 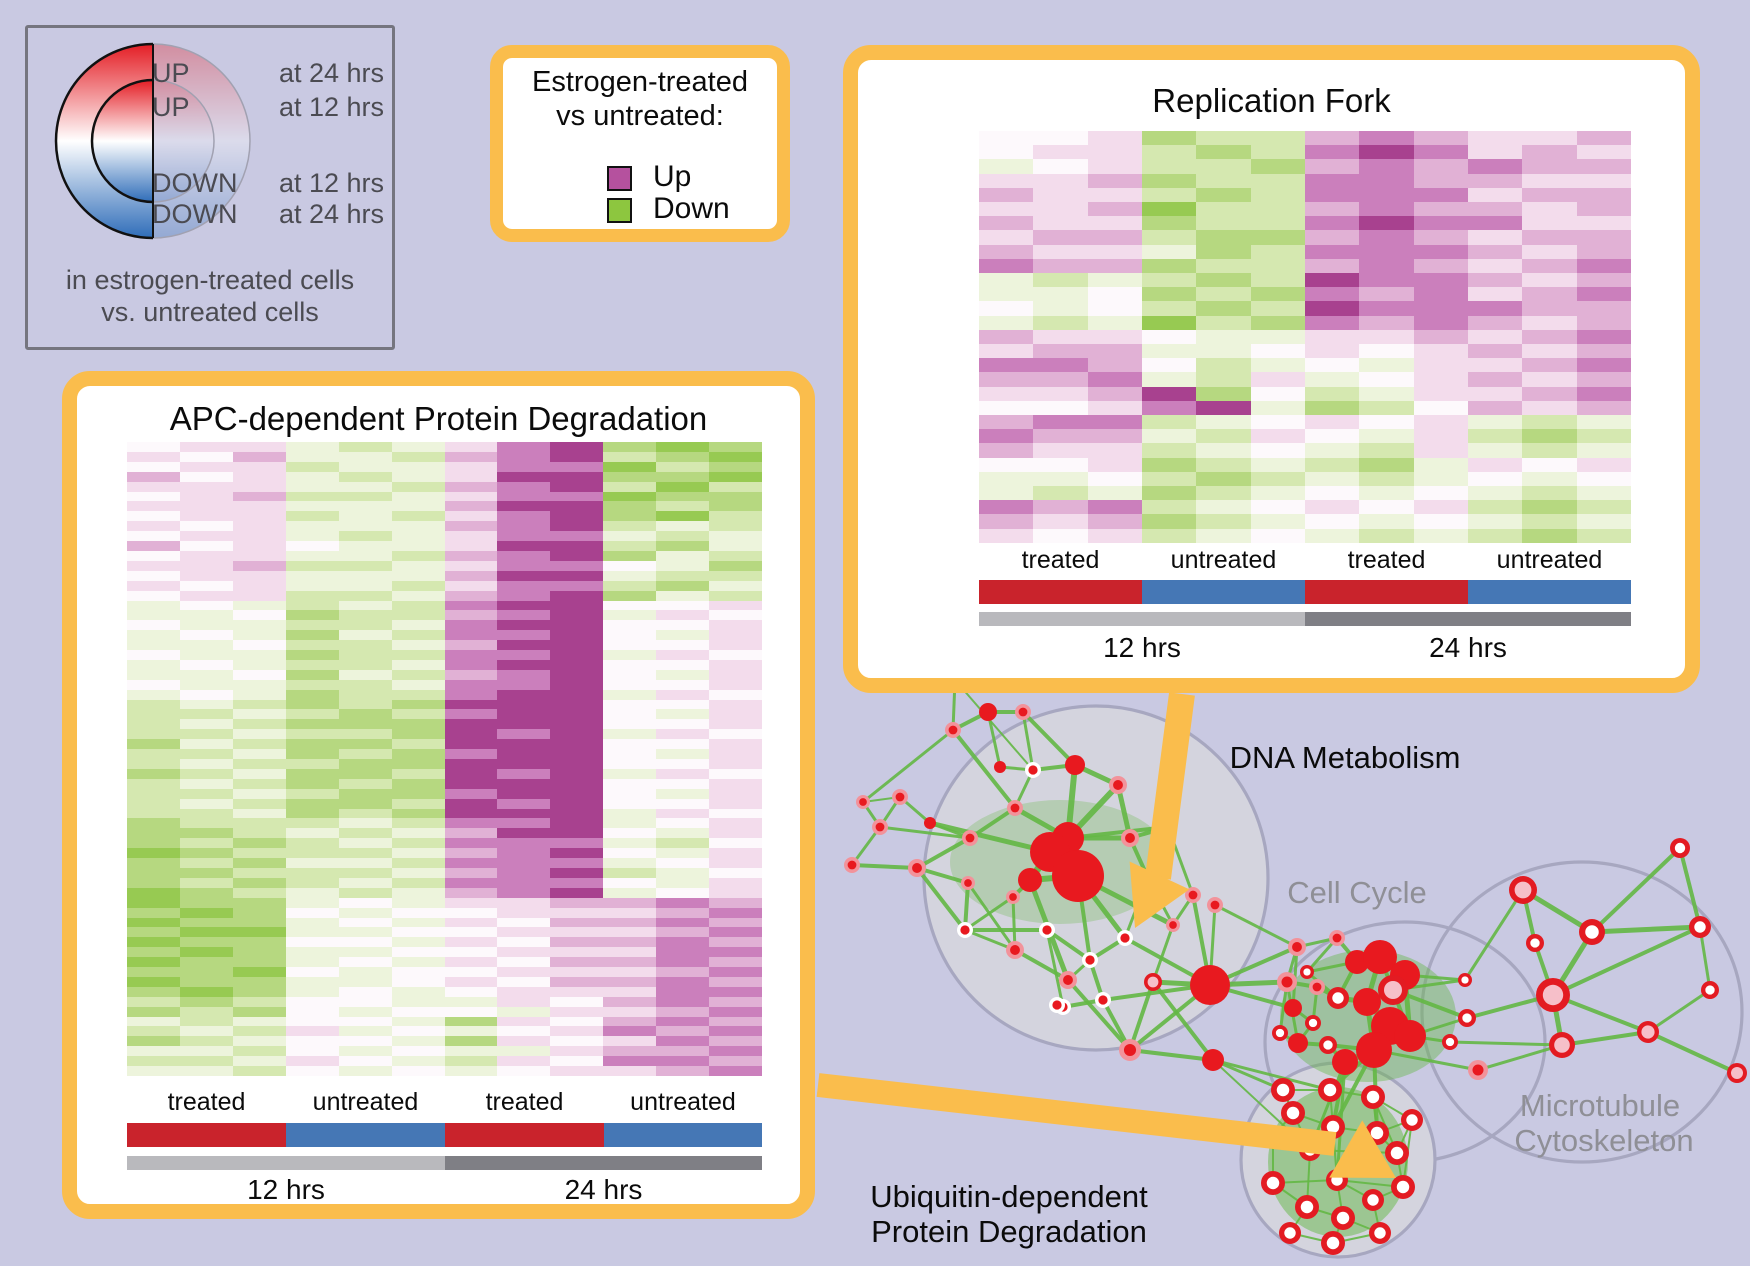 I want to click on up-down-gradient-circle, so click(x=152, y=141).